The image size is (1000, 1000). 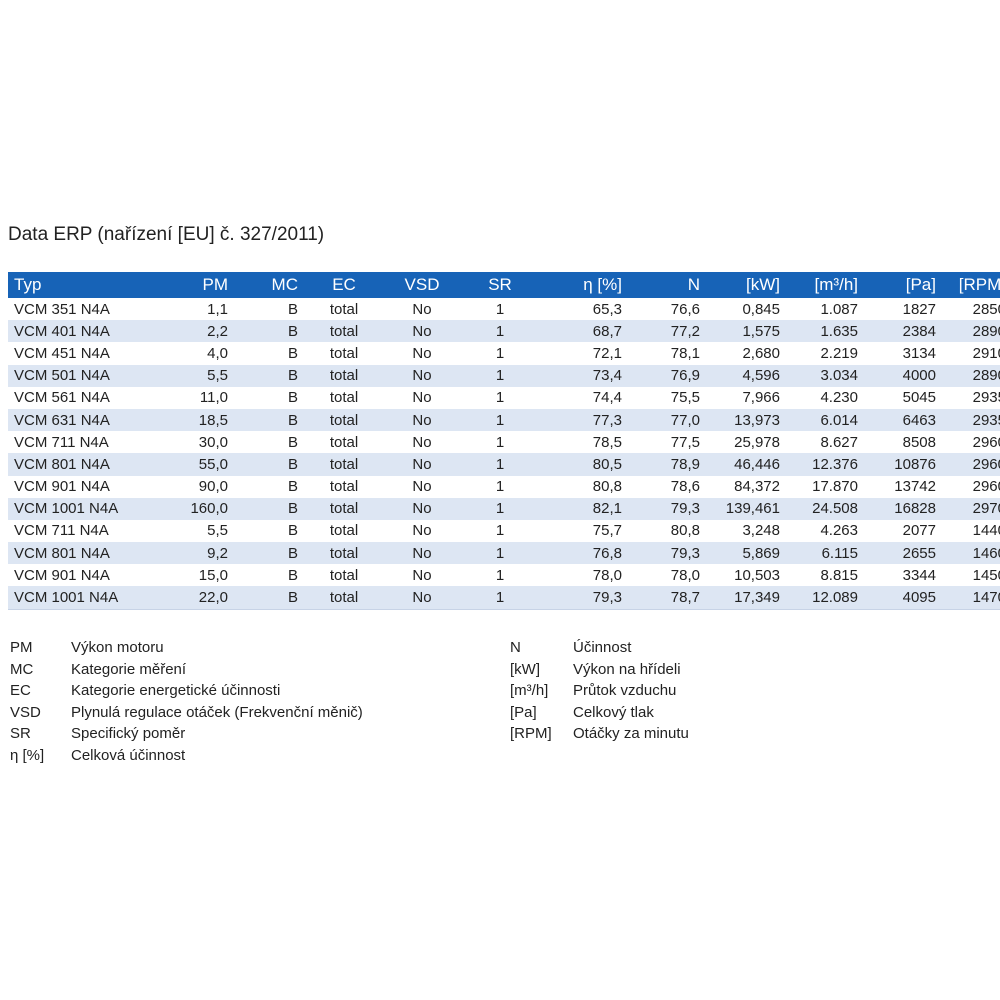 What do you see at coordinates (584, 508) in the screenshot?
I see `cell-eta: 82,1` at bounding box center [584, 508].